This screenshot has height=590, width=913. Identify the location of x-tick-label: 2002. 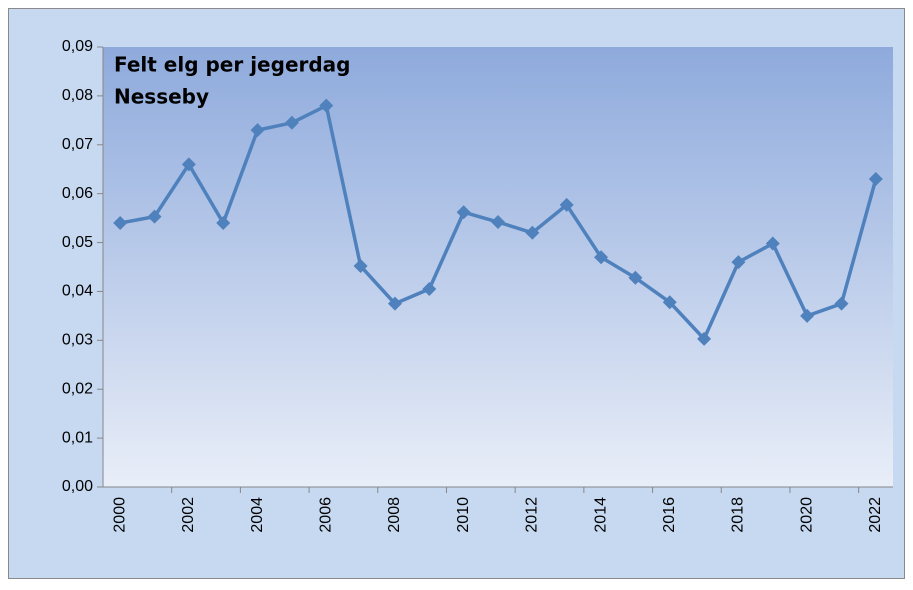
(188, 515).